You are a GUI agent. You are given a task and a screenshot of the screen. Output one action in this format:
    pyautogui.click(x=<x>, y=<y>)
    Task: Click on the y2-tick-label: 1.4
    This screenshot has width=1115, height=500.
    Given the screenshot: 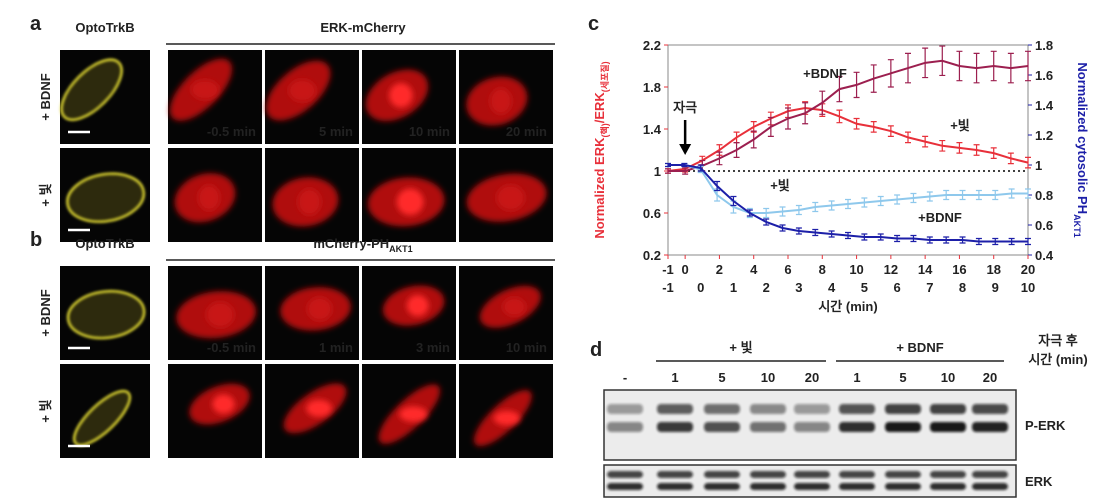 What is the action you would take?
    pyautogui.click(x=1044, y=105)
    